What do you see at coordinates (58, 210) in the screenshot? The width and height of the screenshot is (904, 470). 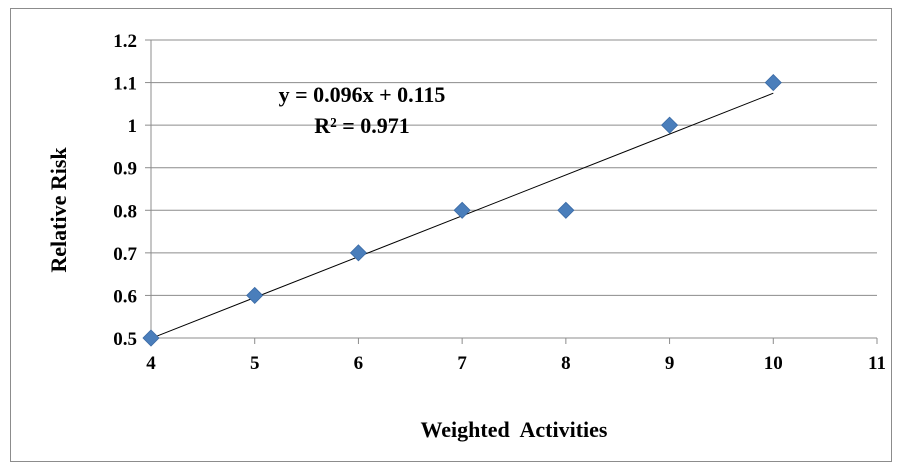 I see `y-axis-label: Relative Risk` at bounding box center [58, 210].